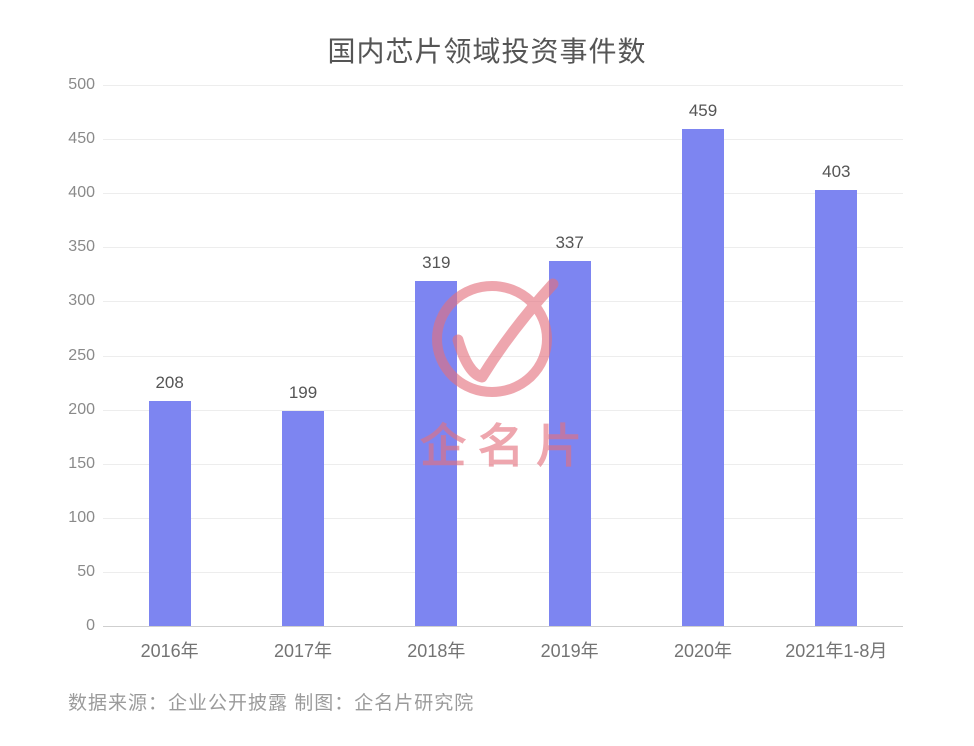  I want to click on source-note: 数据来源：企业公开披露 制图：企名片研究院, so click(271, 703).